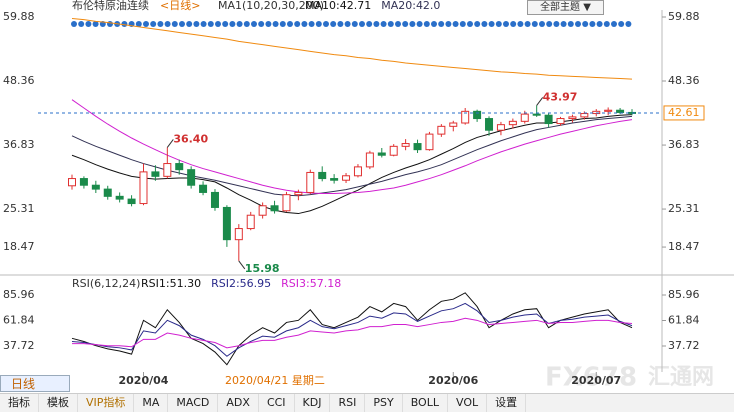 This screenshot has height=412, width=734. What do you see at coordinates (106, 403) in the screenshot?
I see `toolbar-item: VIP指标` at bounding box center [106, 403].